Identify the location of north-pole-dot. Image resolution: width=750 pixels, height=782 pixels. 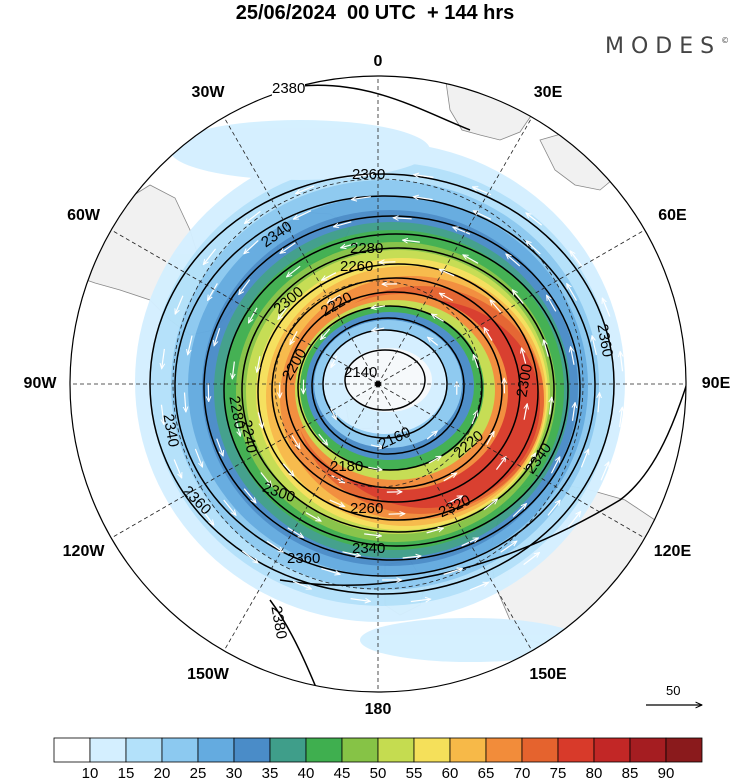
(378, 384).